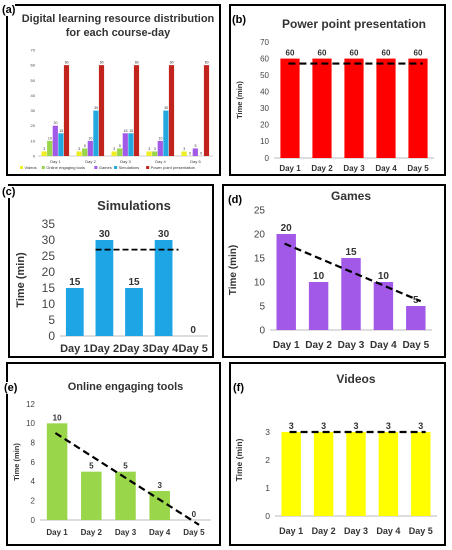 The image size is (452, 550). What do you see at coordinates (238, 388) in the screenshot?
I see `panel-f-label: (f)` at bounding box center [238, 388].